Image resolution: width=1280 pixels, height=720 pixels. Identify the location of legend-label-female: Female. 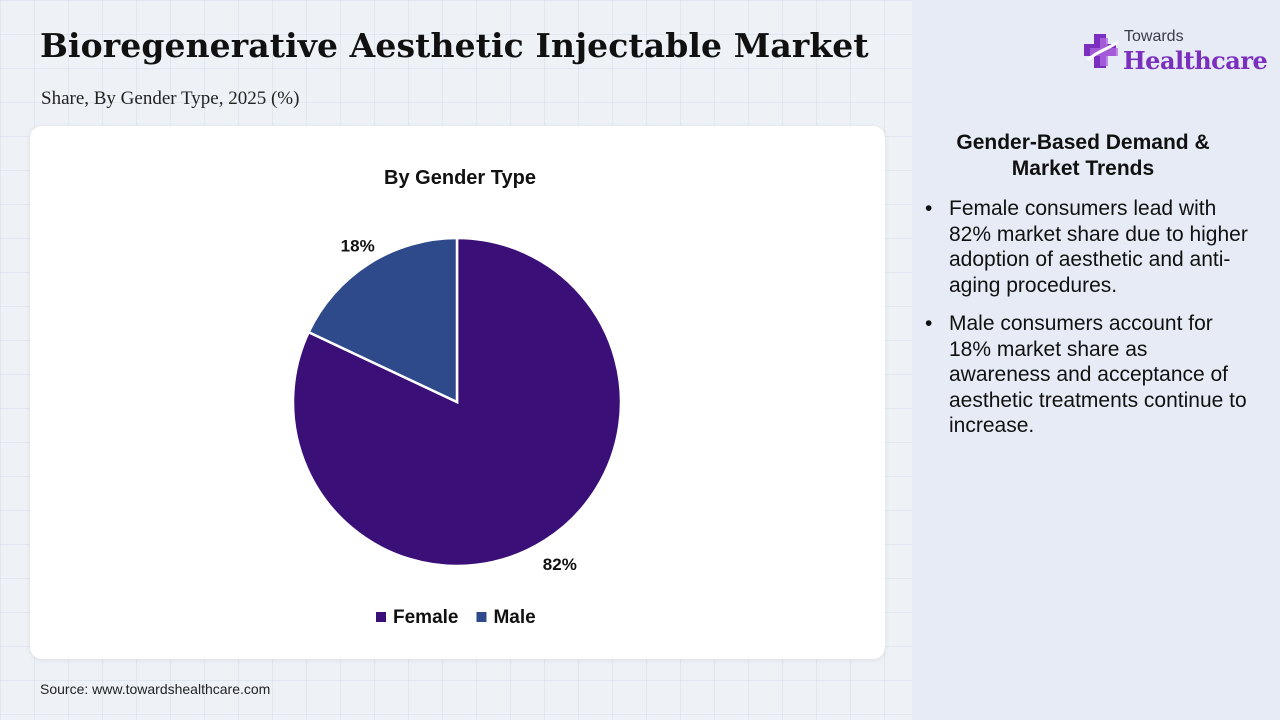
(425, 617).